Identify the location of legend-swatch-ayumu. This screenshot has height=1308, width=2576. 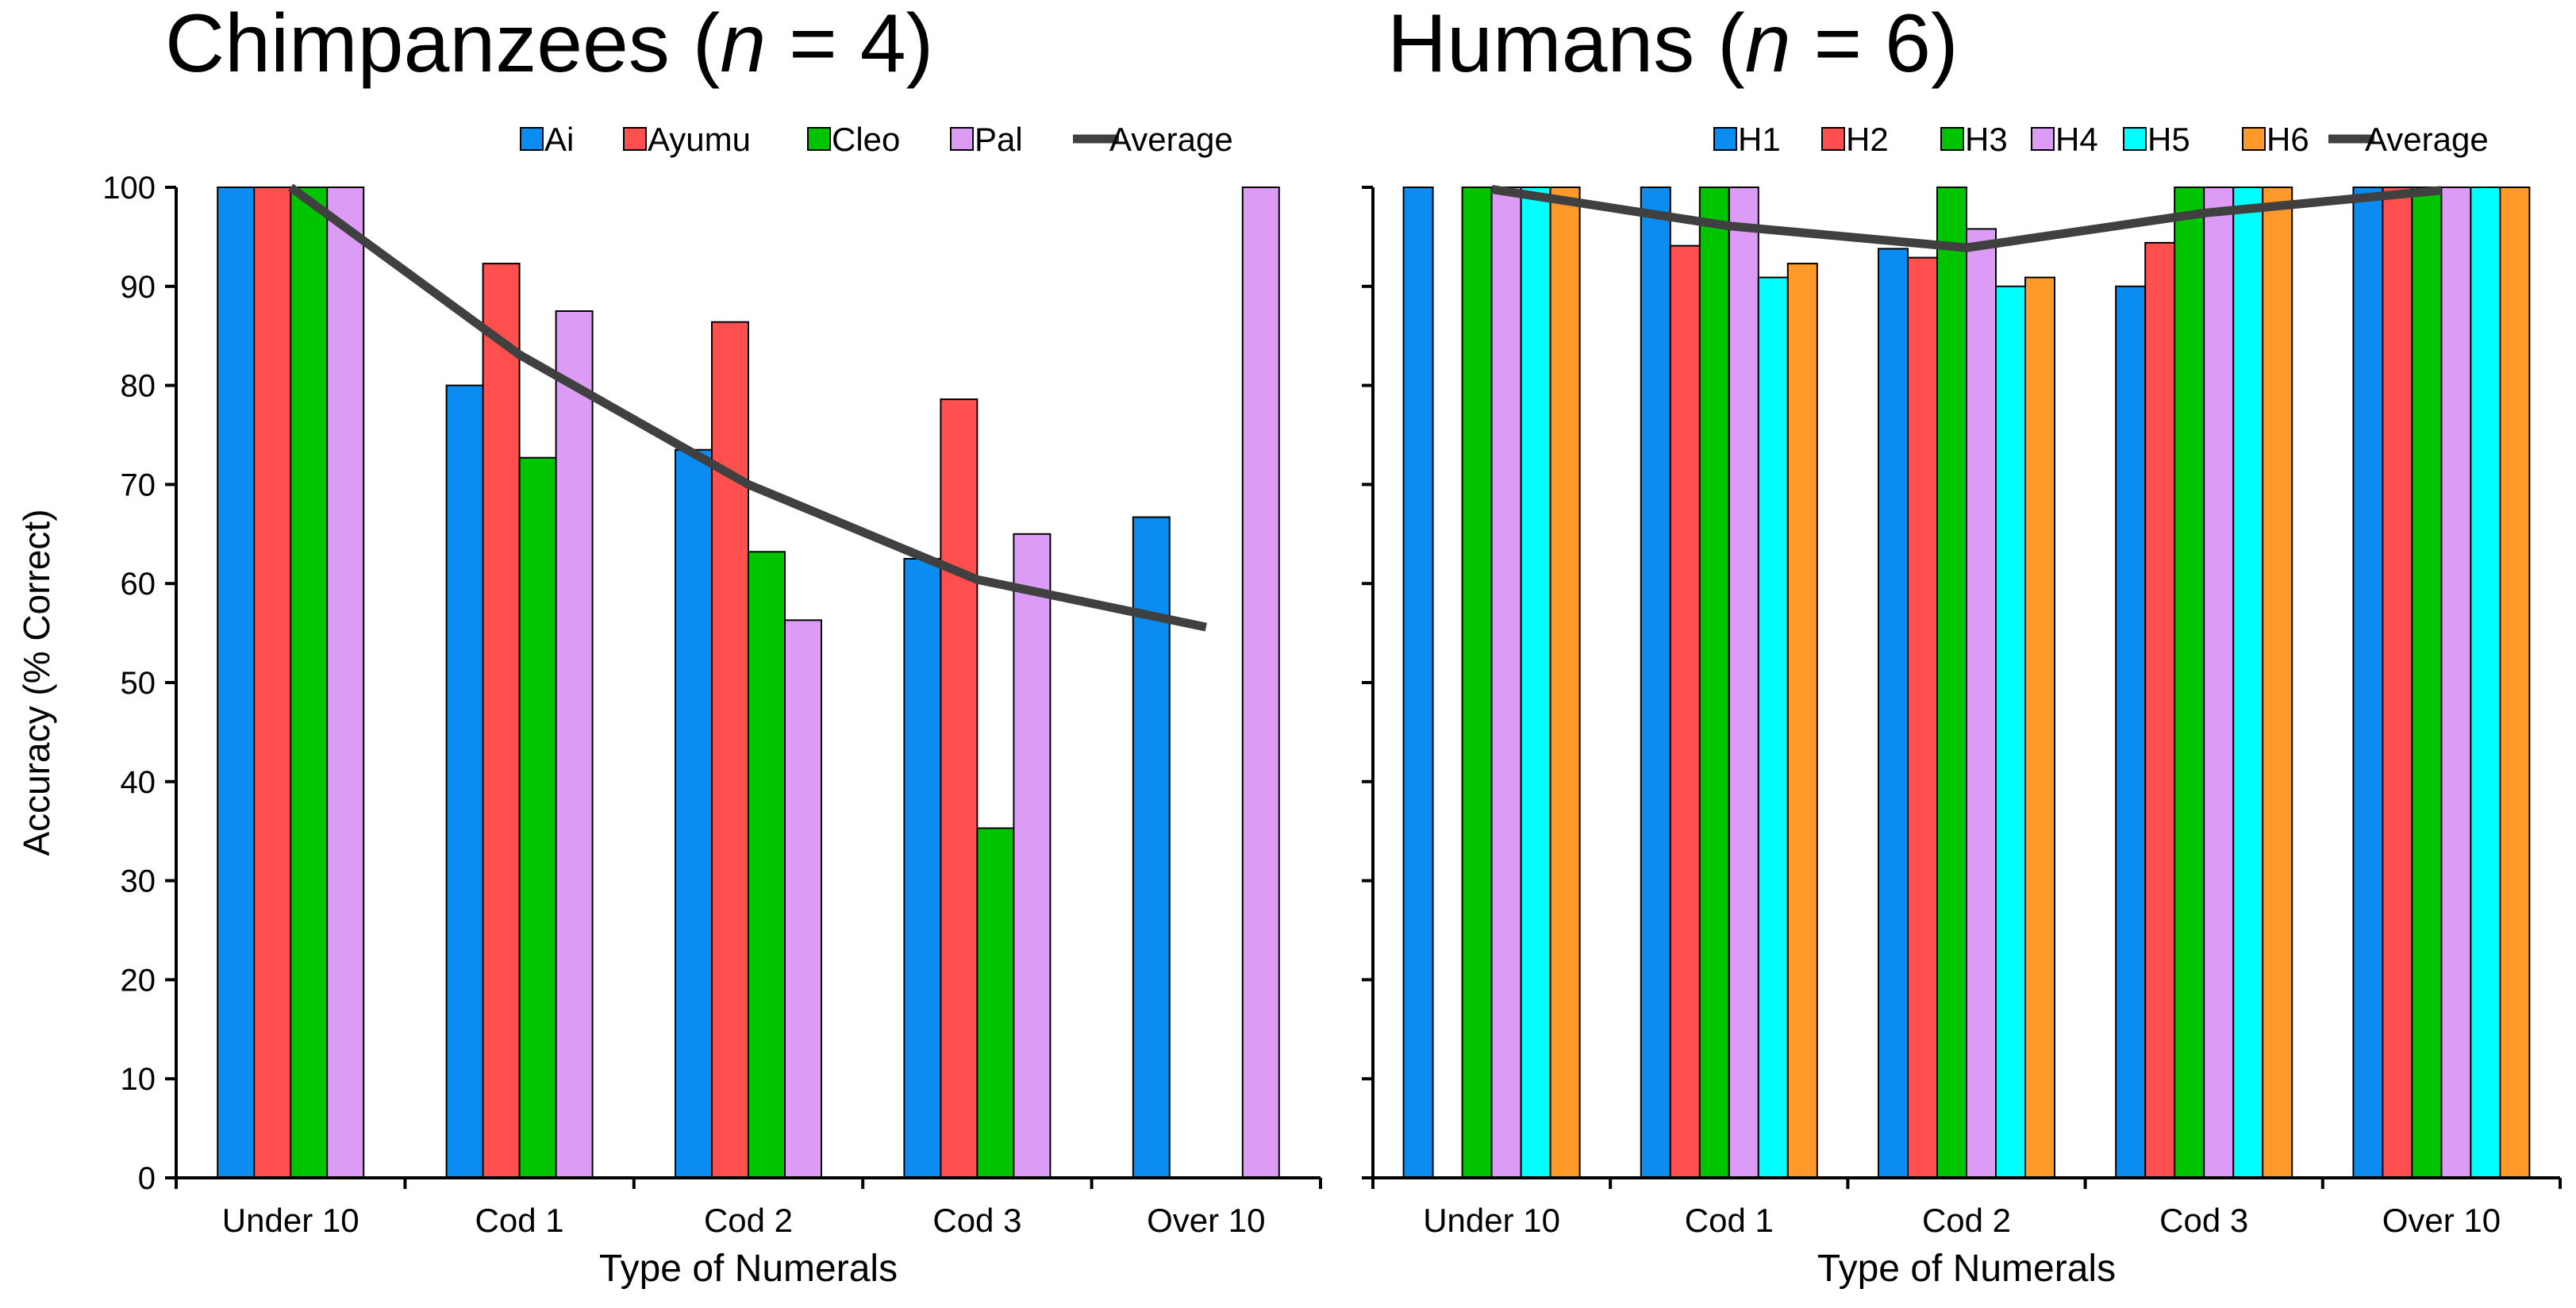
(635, 139).